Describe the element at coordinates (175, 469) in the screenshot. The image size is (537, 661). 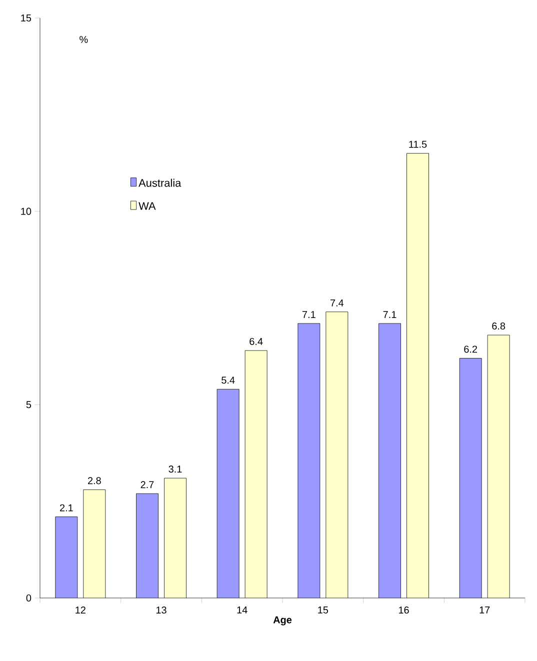
I see `data-label: 3.1` at that location.